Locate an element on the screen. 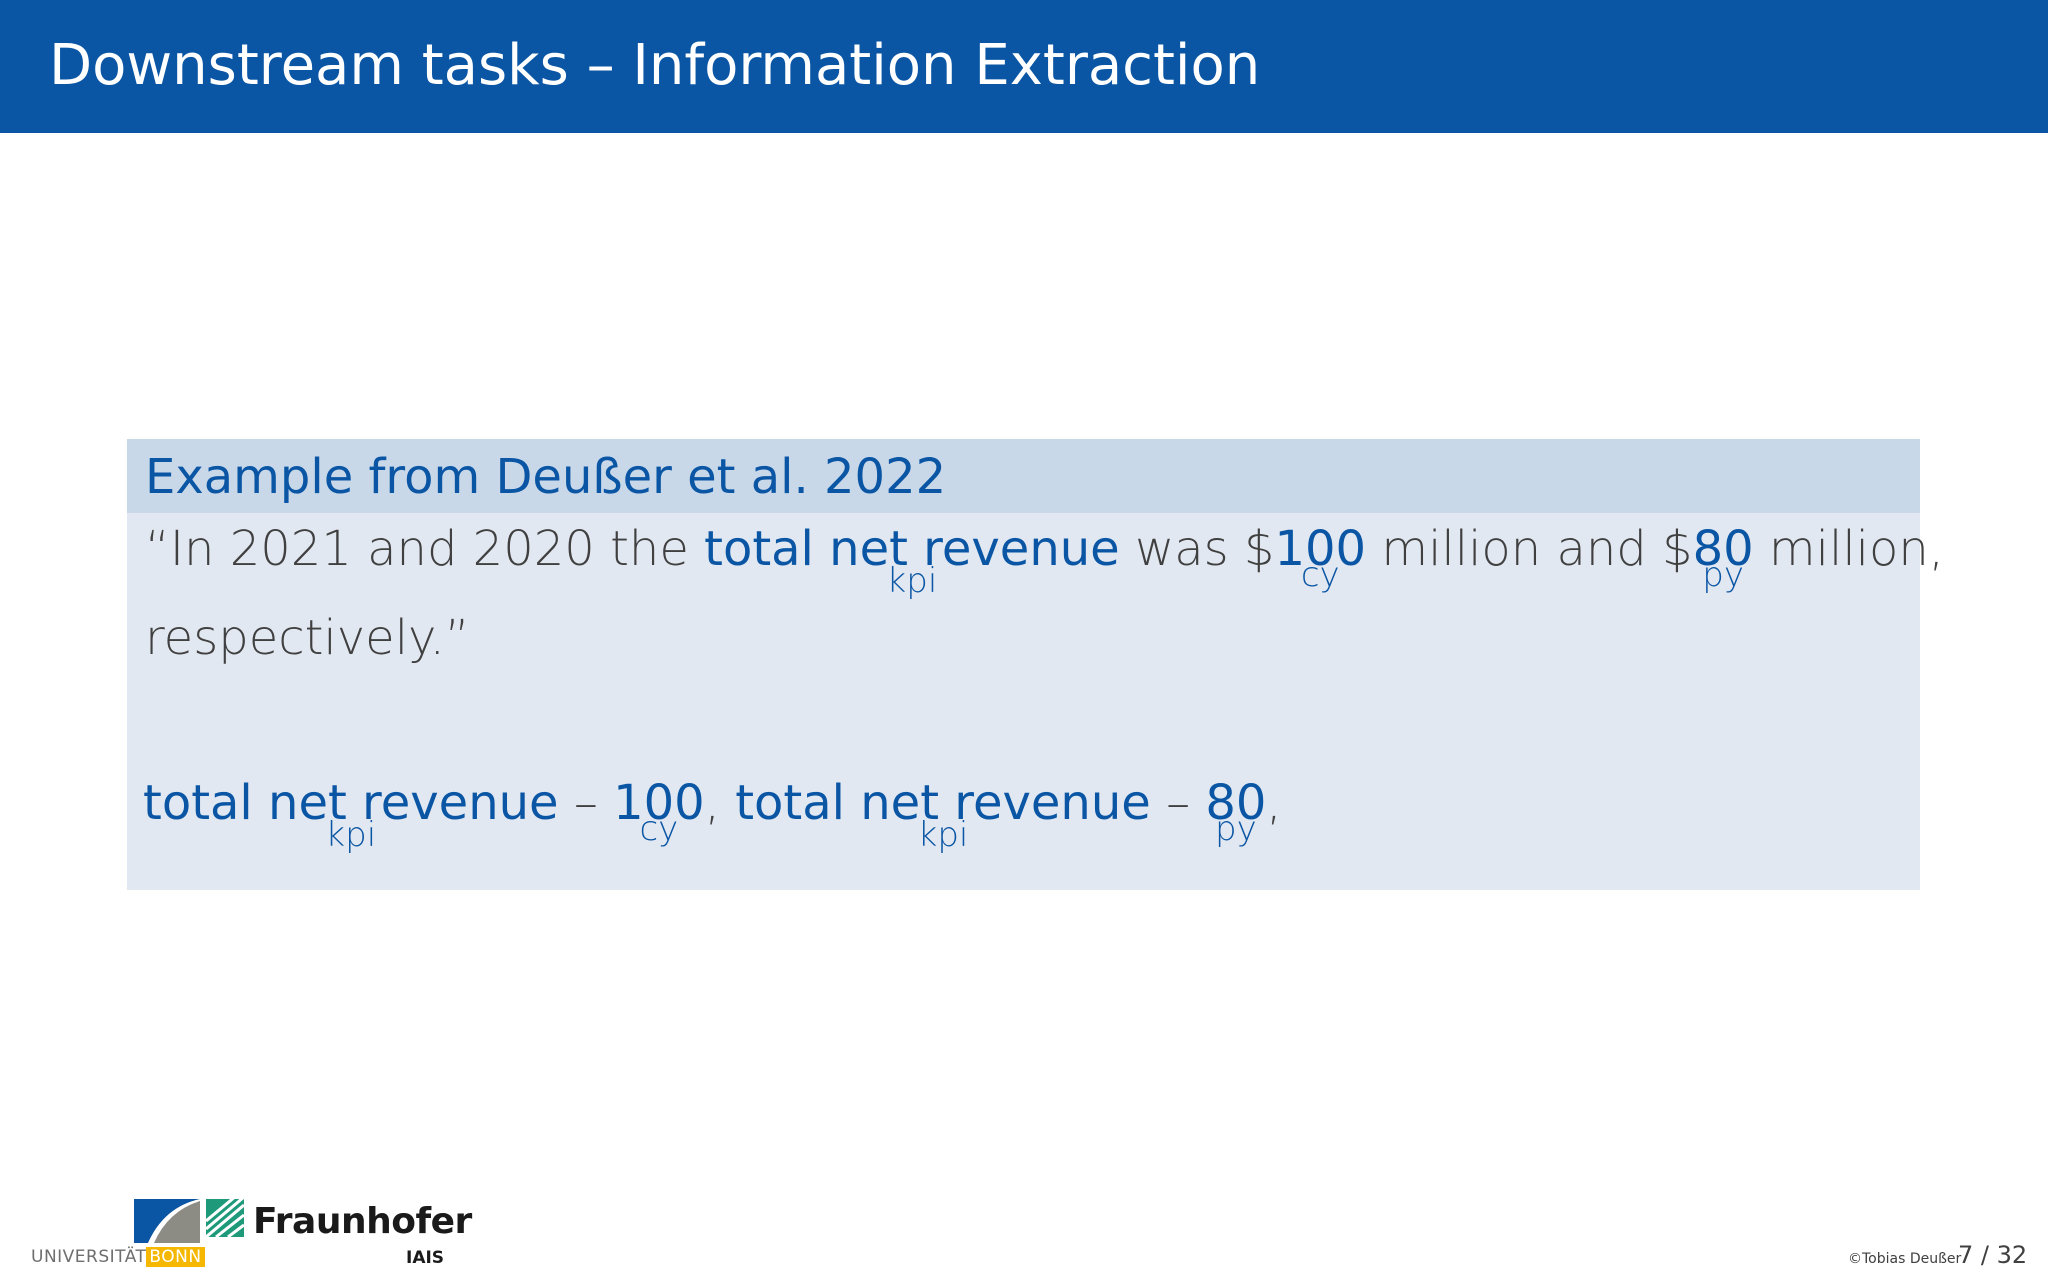  page-number: 7 / 32 is located at coordinates (1993, 1255).